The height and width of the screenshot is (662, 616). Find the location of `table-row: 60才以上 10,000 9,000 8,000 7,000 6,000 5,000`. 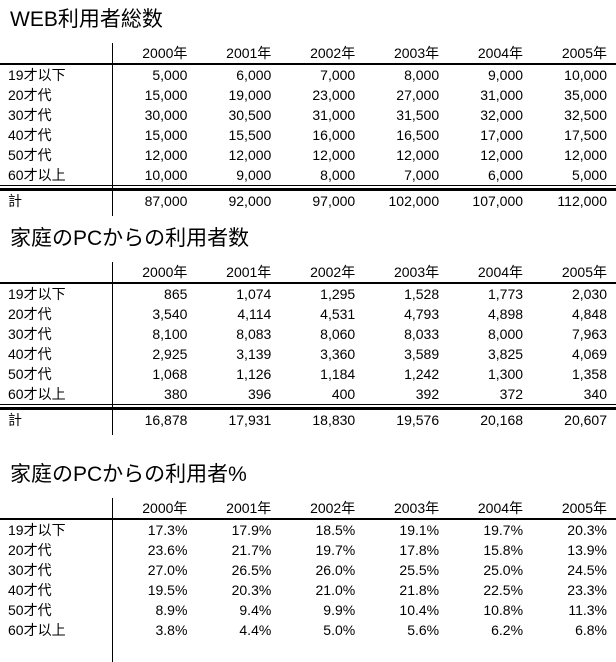

table-row: 60才以上 10,000 9,000 8,000 7,000 6,000 5,000 is located at coordinates (308, 175).